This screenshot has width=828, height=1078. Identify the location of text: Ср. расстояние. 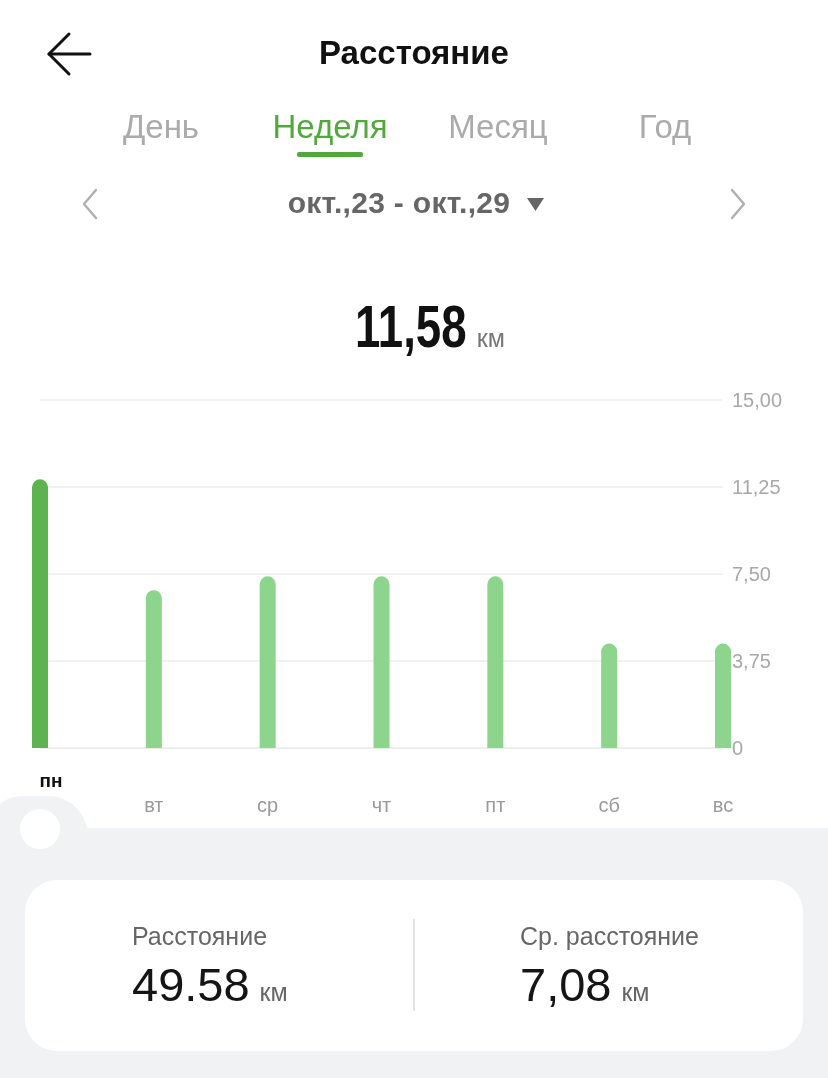
(609, 936).